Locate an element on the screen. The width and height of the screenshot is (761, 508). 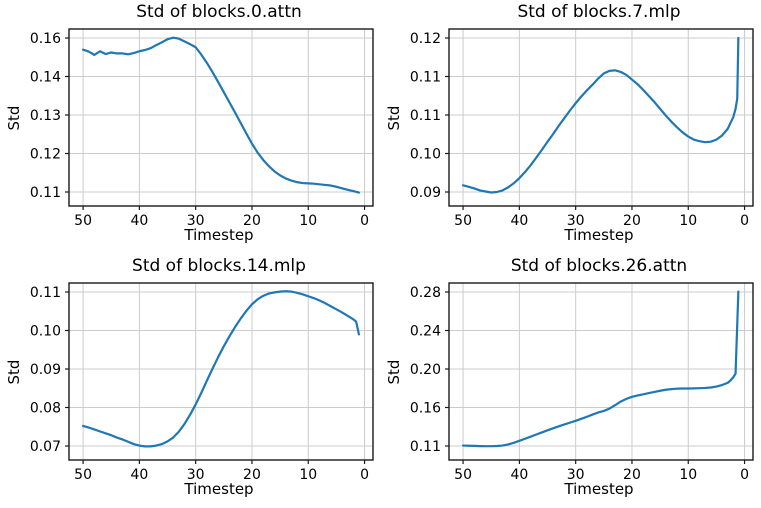
y-tick-label: 0.20 is located at coordinates (425, 370).